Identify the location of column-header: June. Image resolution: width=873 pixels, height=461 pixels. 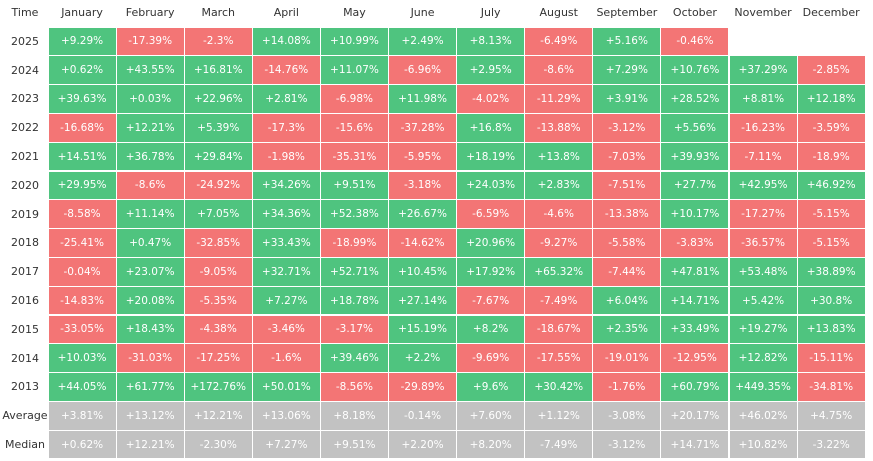
(422, 12).